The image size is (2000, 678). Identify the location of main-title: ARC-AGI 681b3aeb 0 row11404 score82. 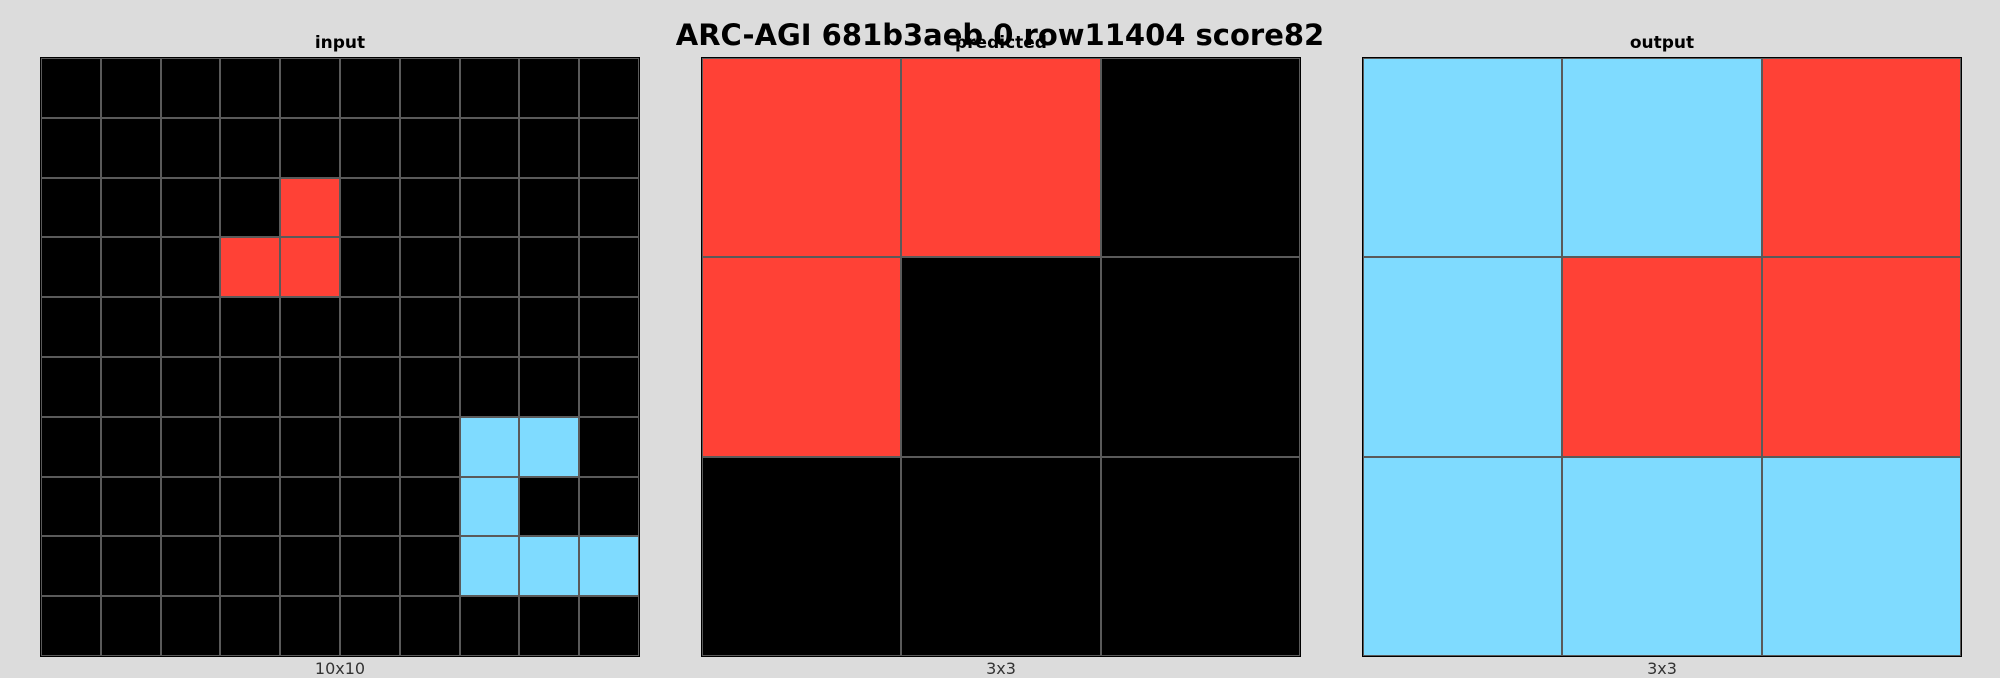
(1000, 35).